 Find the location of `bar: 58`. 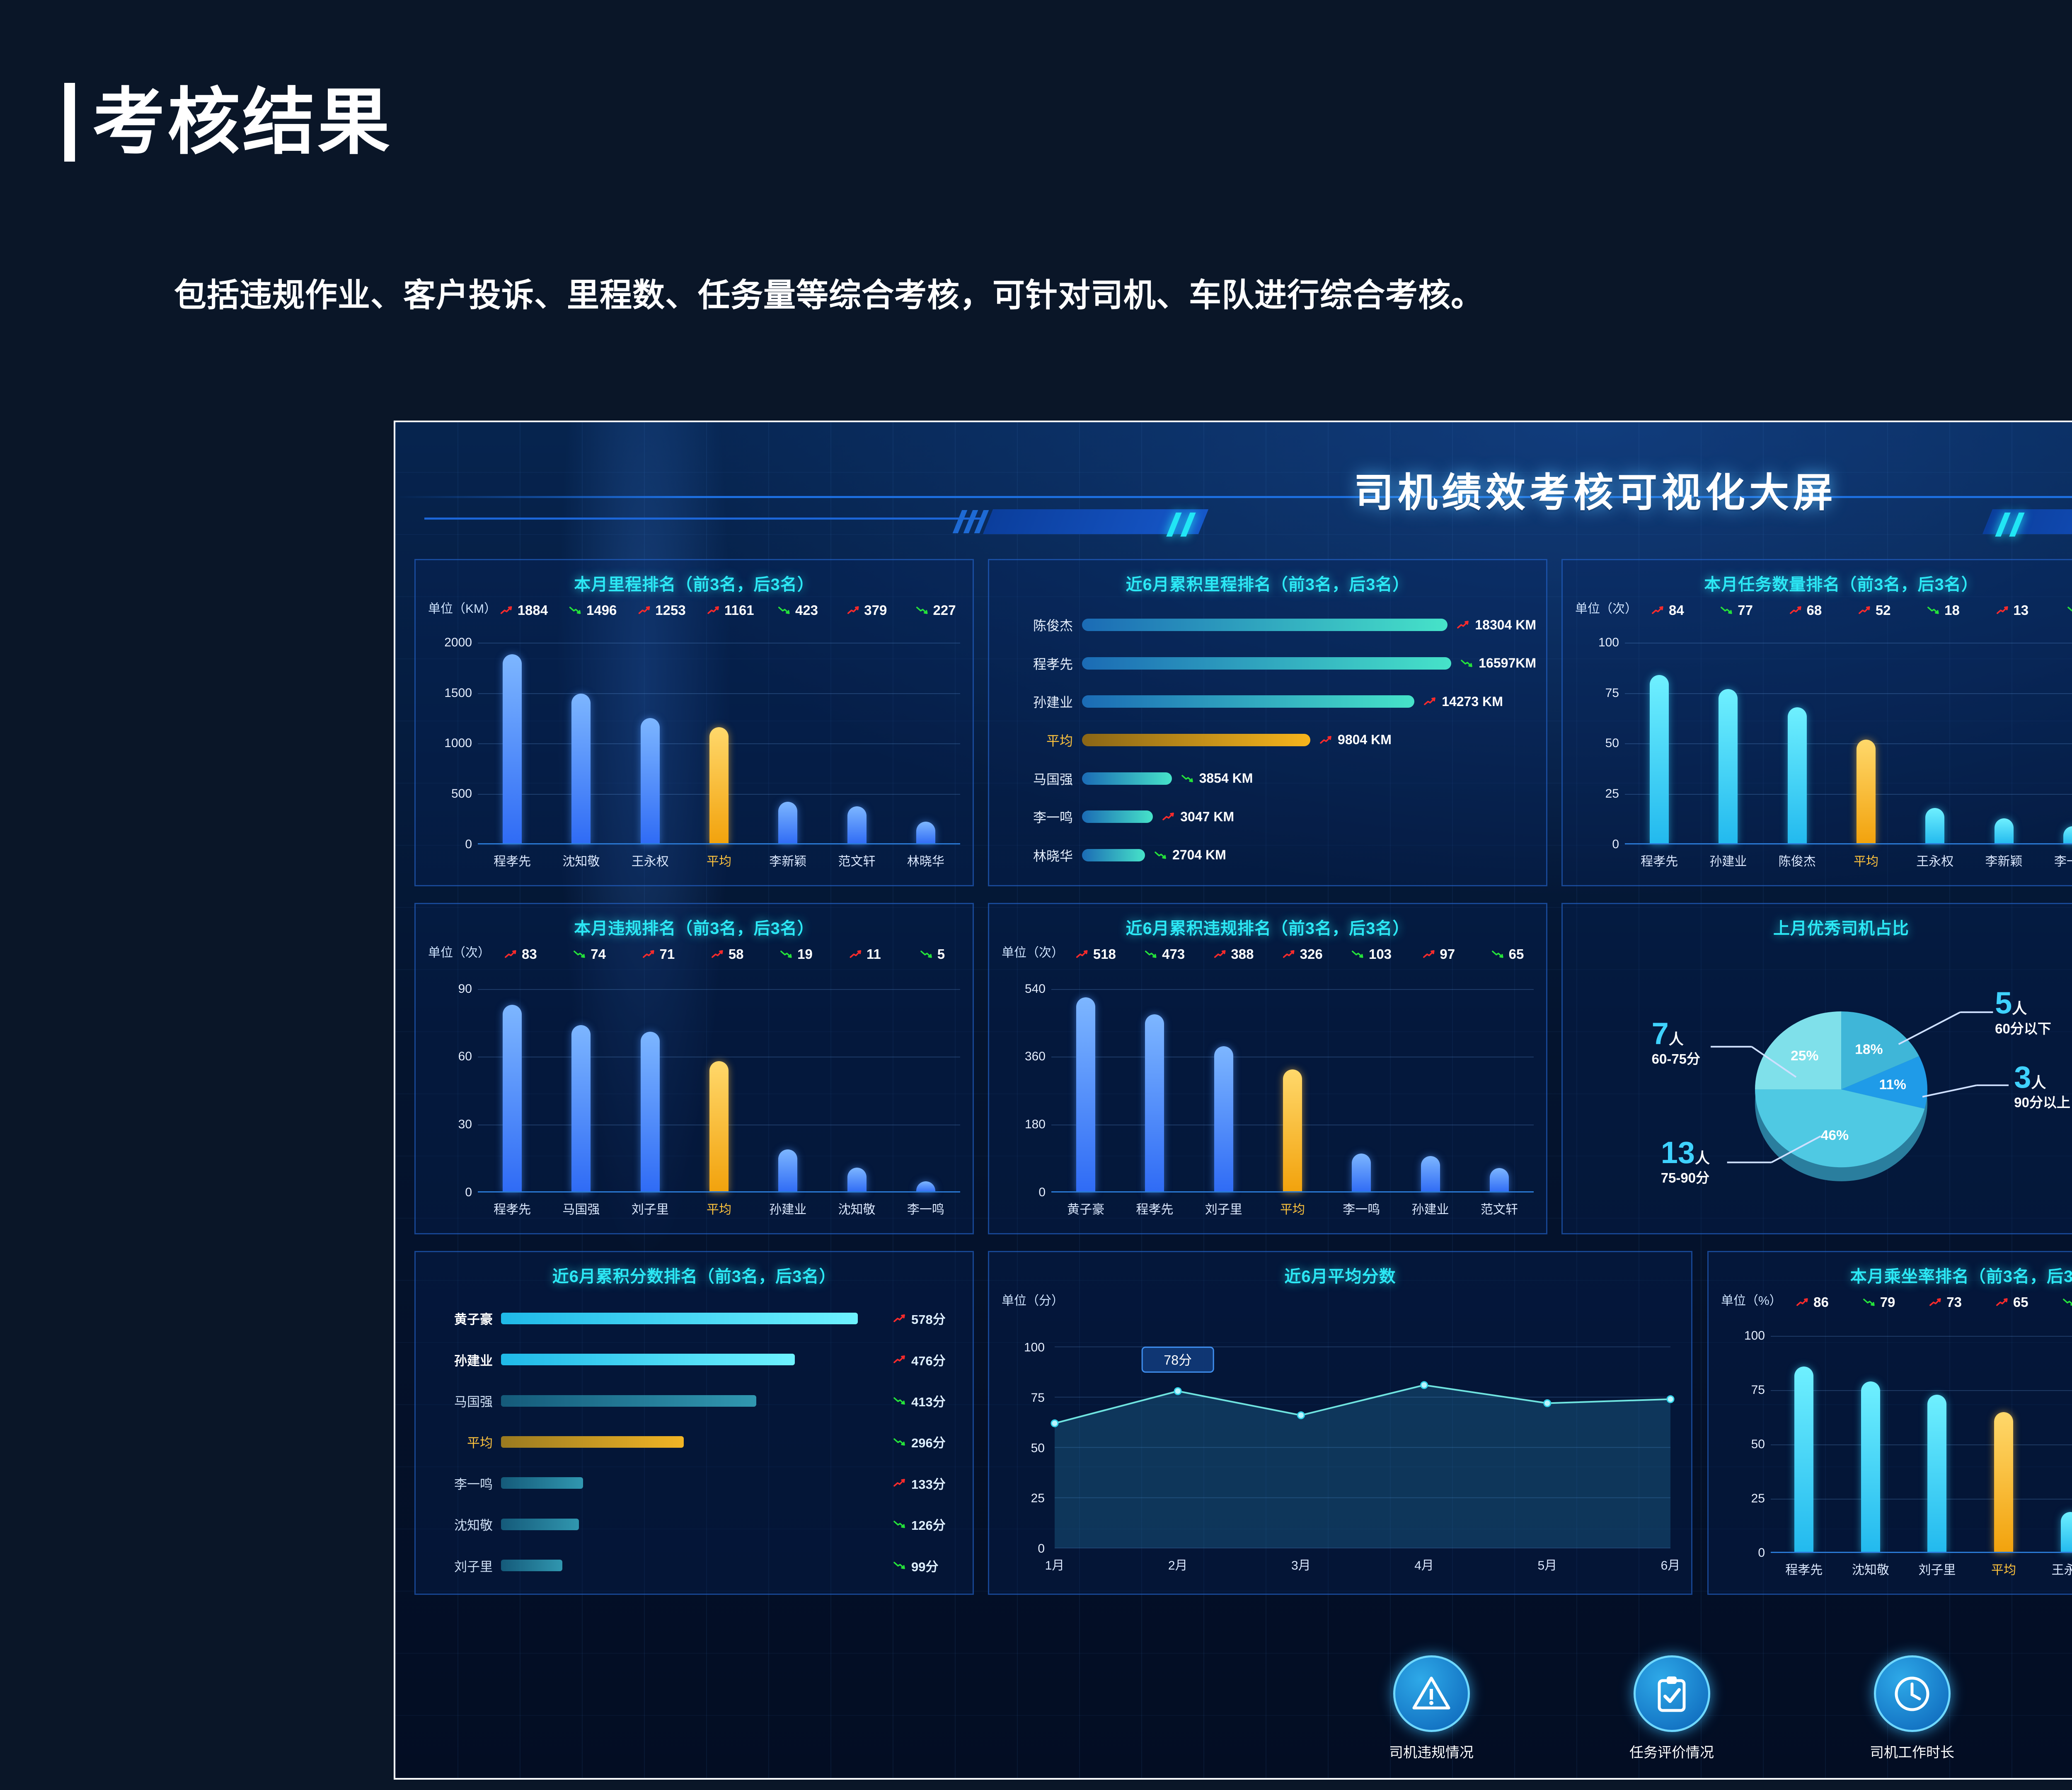

bar: 58 is located at coordinates (726, 1069).